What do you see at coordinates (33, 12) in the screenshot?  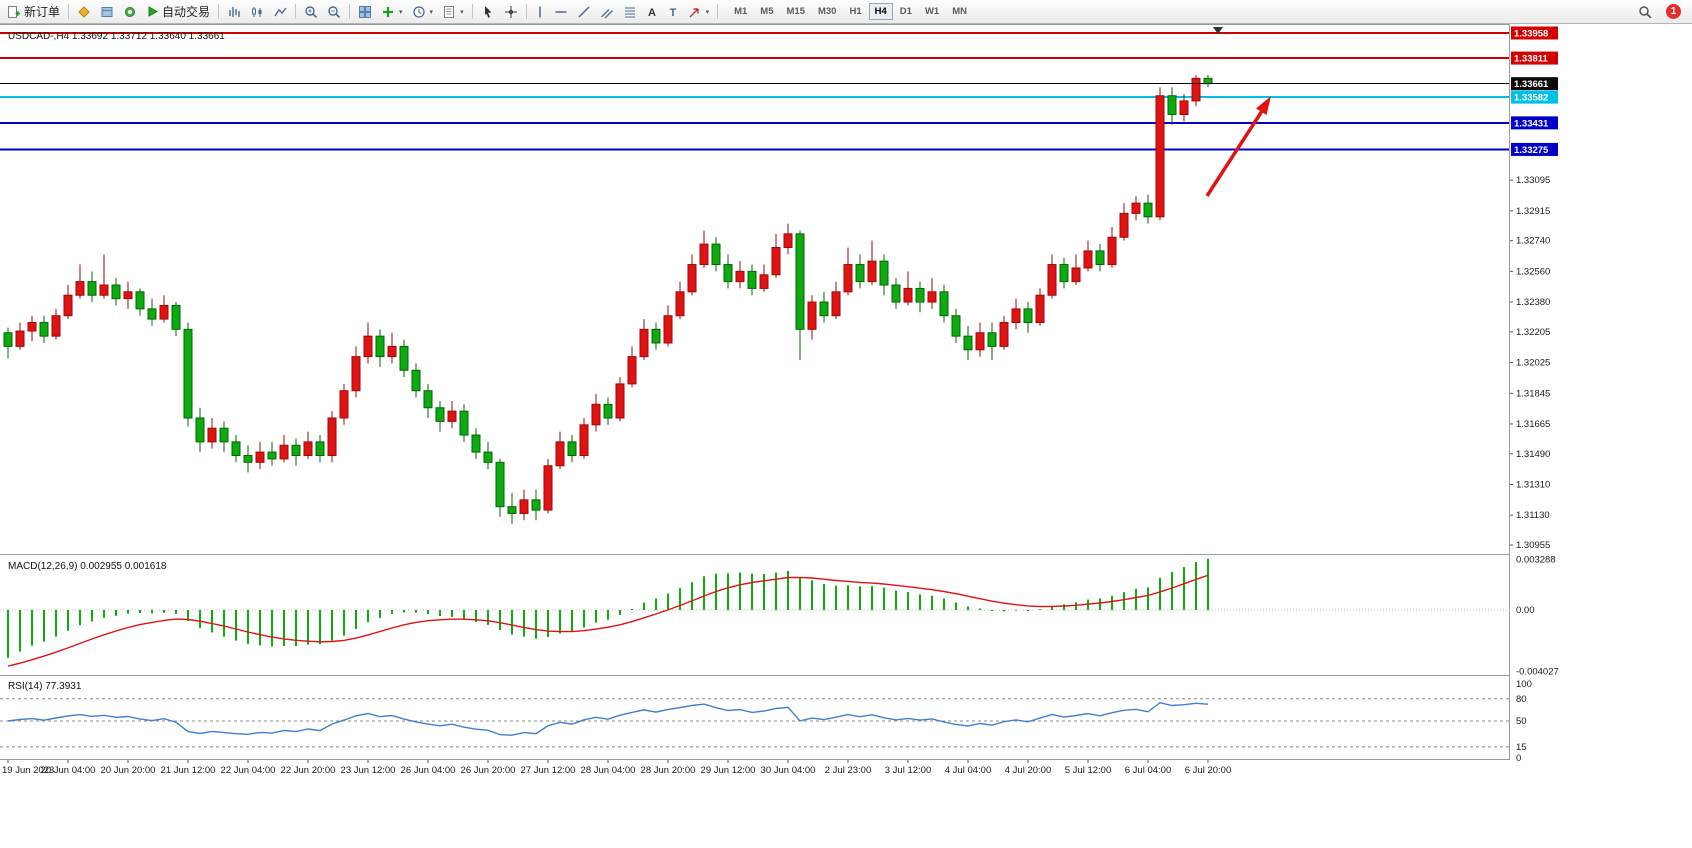 I see `new-order-button: 新订单` at bounding box center [33, 12].